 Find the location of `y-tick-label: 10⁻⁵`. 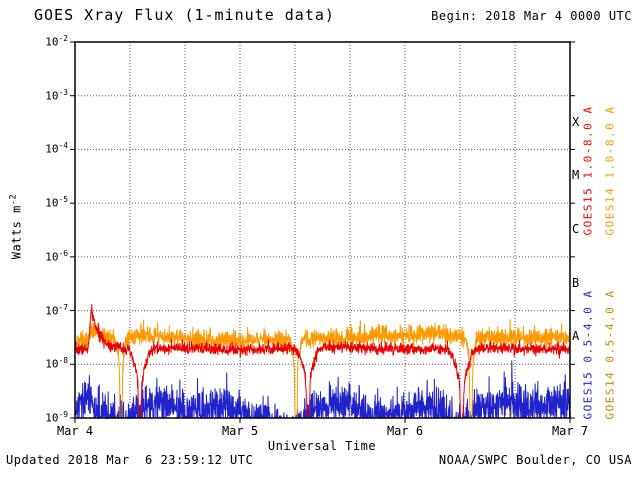

y-tick-label: 10⁻⁵ is located at coordinates (56, 202).